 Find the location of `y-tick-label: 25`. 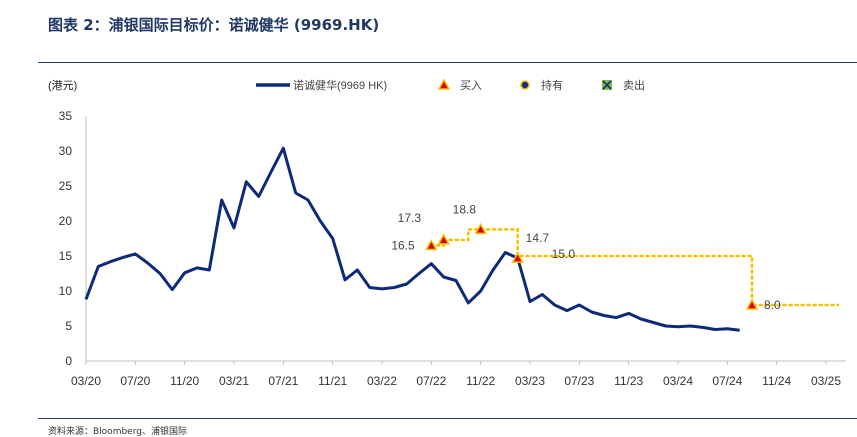

y-tick-label: 25 is located at coordinates (66, 186).